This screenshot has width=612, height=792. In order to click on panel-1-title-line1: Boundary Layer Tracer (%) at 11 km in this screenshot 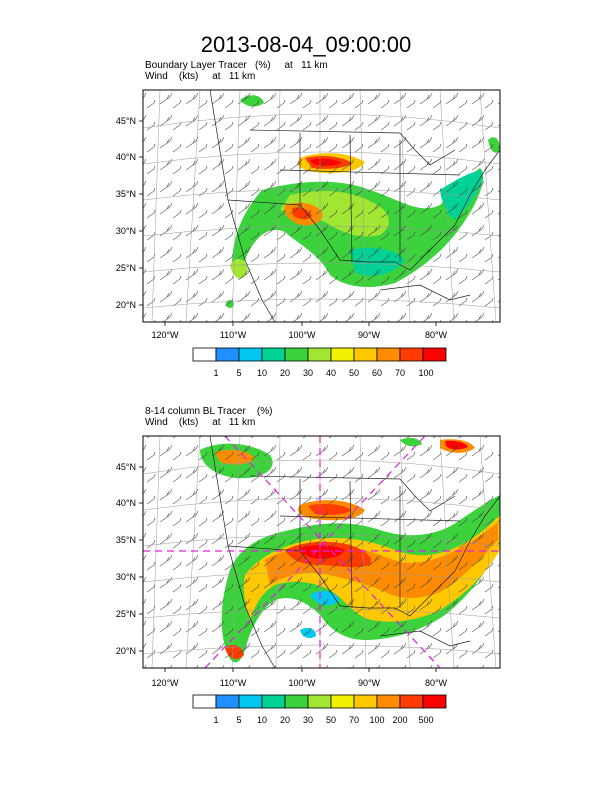, I will do `click(236, 65)`.